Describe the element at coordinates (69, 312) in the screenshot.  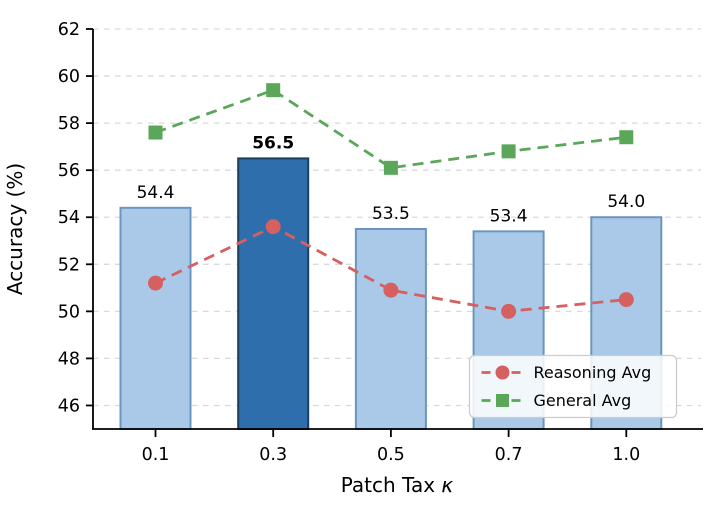
I see `y-tick-label: 50` at that location.